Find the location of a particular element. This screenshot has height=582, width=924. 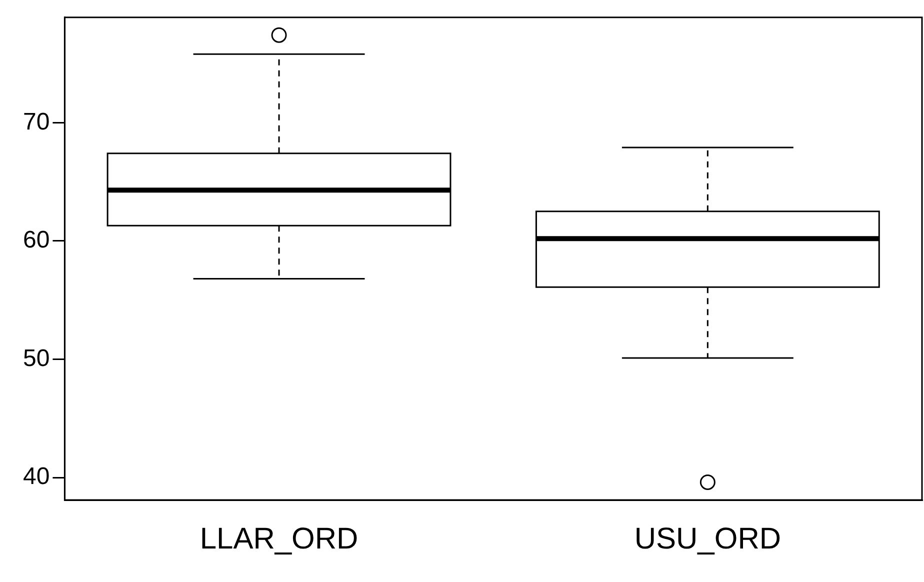

y-tick-label: 60 is located at coordinates (36, 240).